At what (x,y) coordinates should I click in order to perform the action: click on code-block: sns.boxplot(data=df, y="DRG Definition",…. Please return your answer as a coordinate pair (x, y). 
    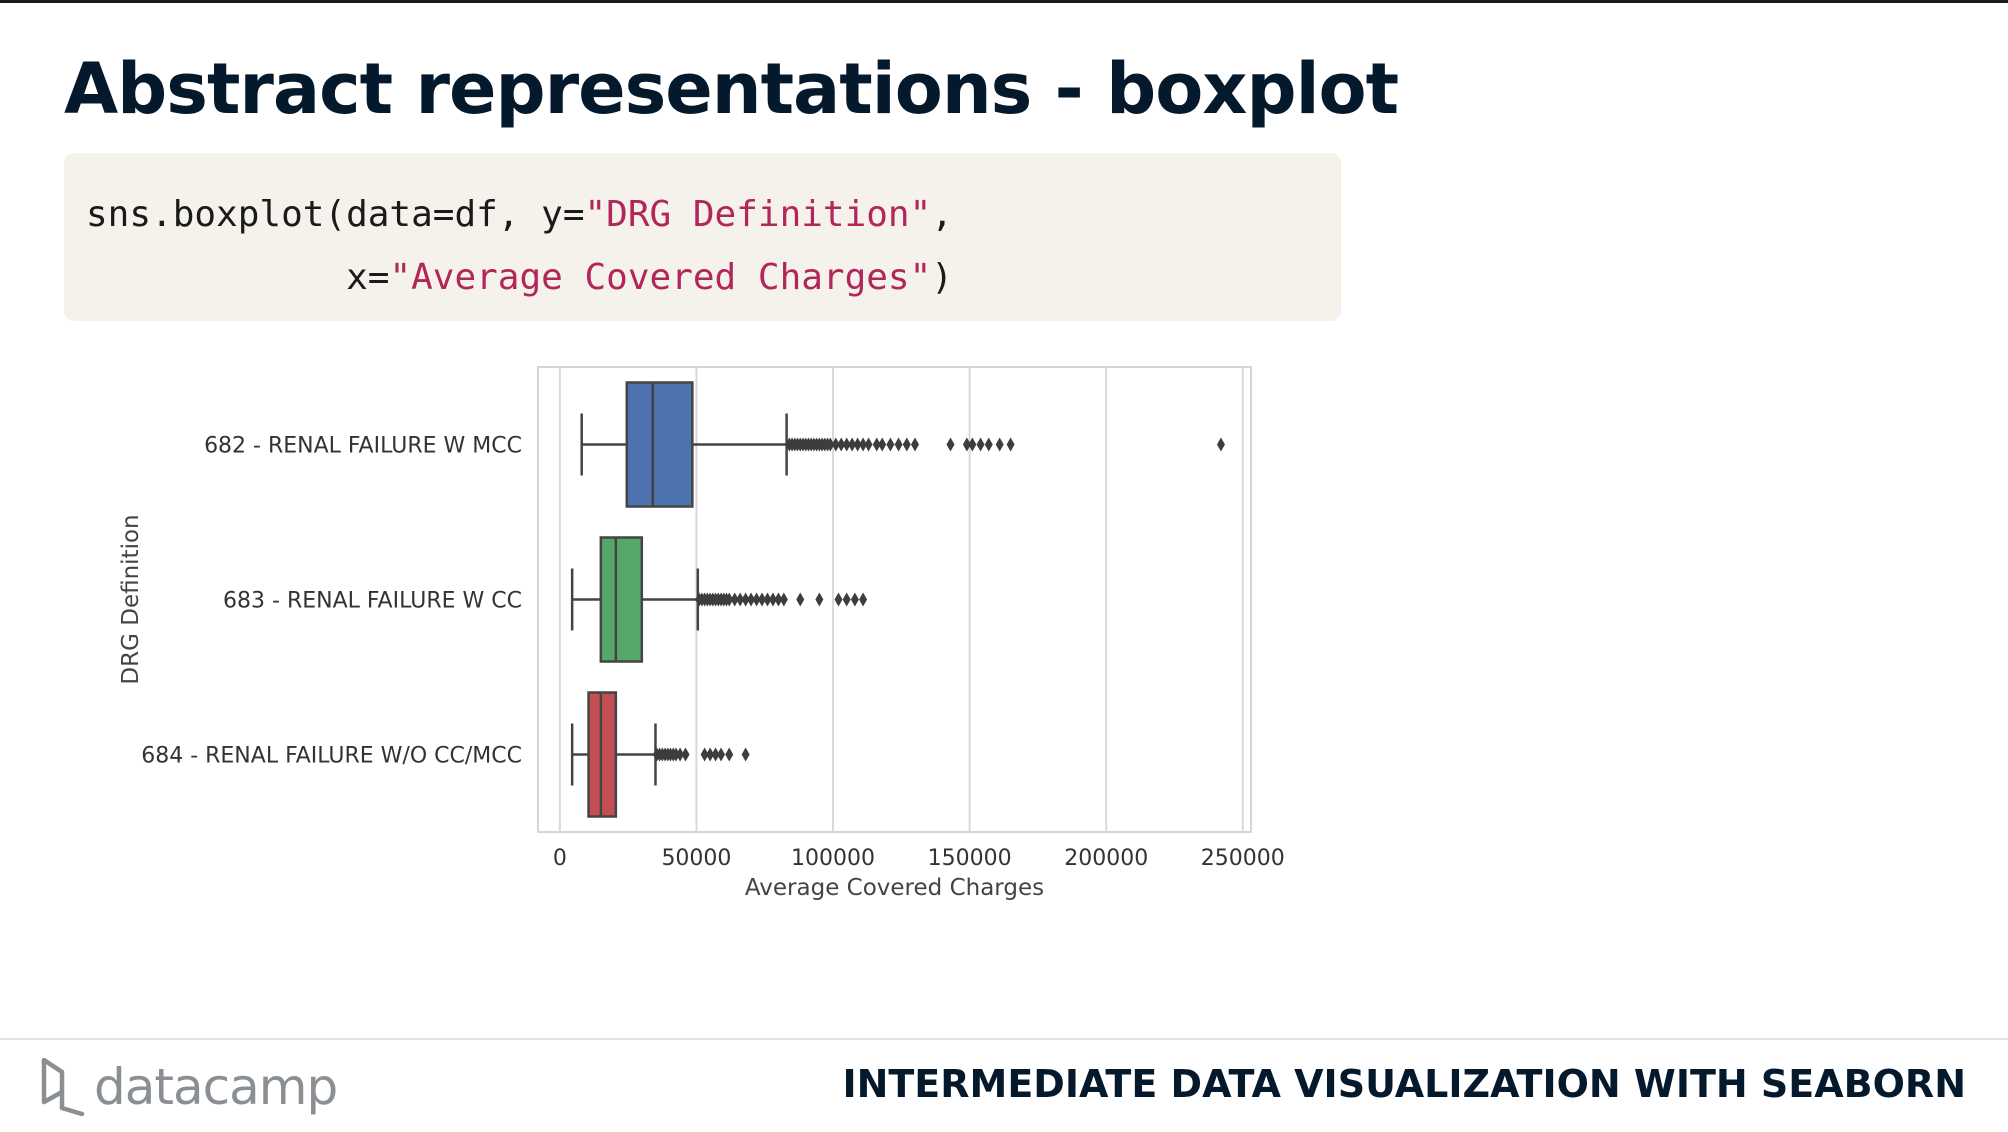
    Looking at the image, I should click on (702, 237).